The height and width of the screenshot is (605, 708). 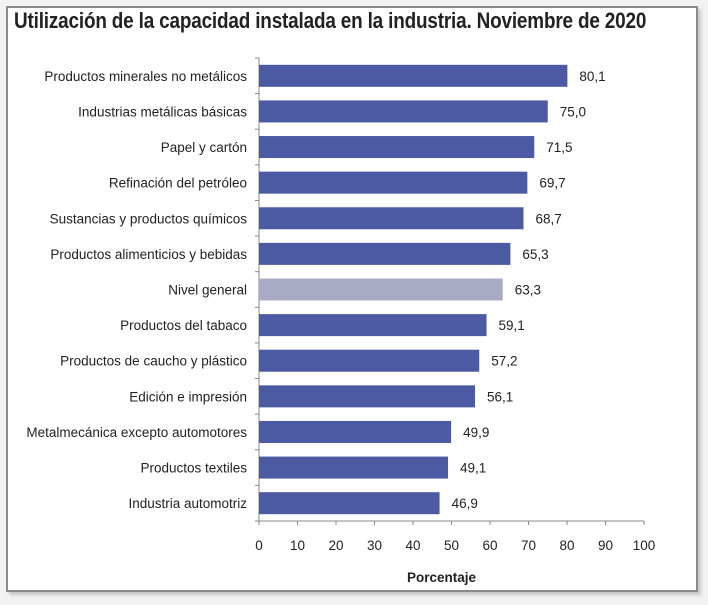 What do you see at coordinates (489, 545) in the screenshot?
I see `x-tick-label: 60` at bounding box center [489, 545].